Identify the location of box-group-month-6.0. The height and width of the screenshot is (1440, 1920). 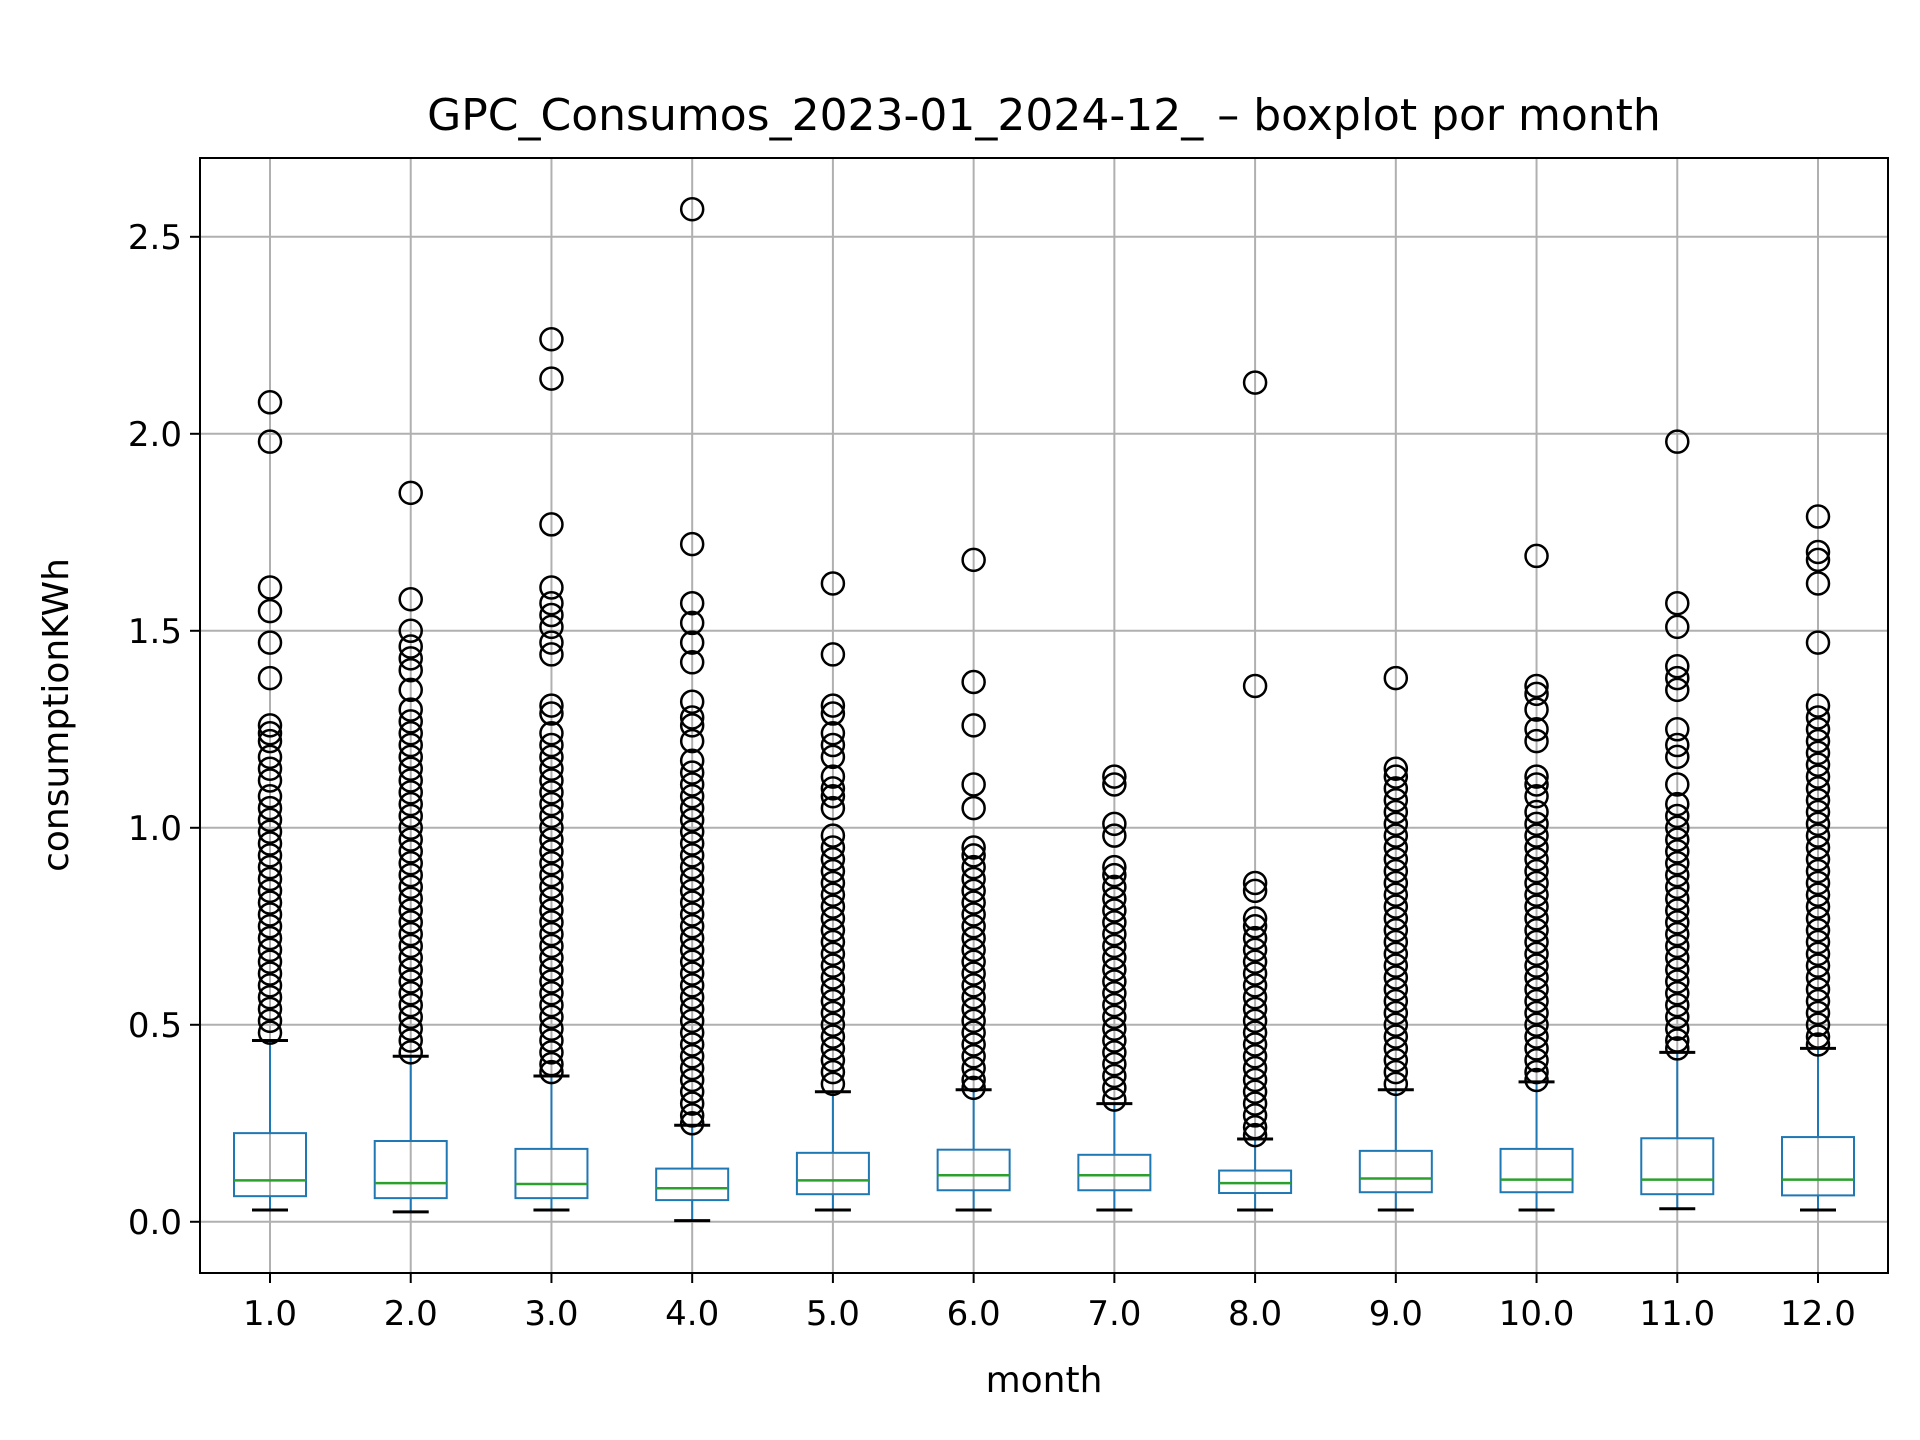
(973, 879).